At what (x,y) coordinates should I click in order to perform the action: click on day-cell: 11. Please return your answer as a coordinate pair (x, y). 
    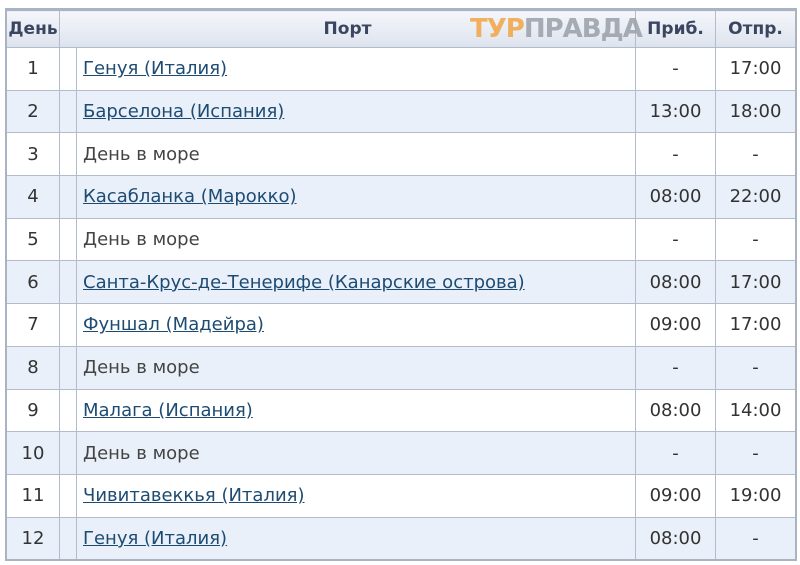
    Looking at the image, I should click on (32, 495).